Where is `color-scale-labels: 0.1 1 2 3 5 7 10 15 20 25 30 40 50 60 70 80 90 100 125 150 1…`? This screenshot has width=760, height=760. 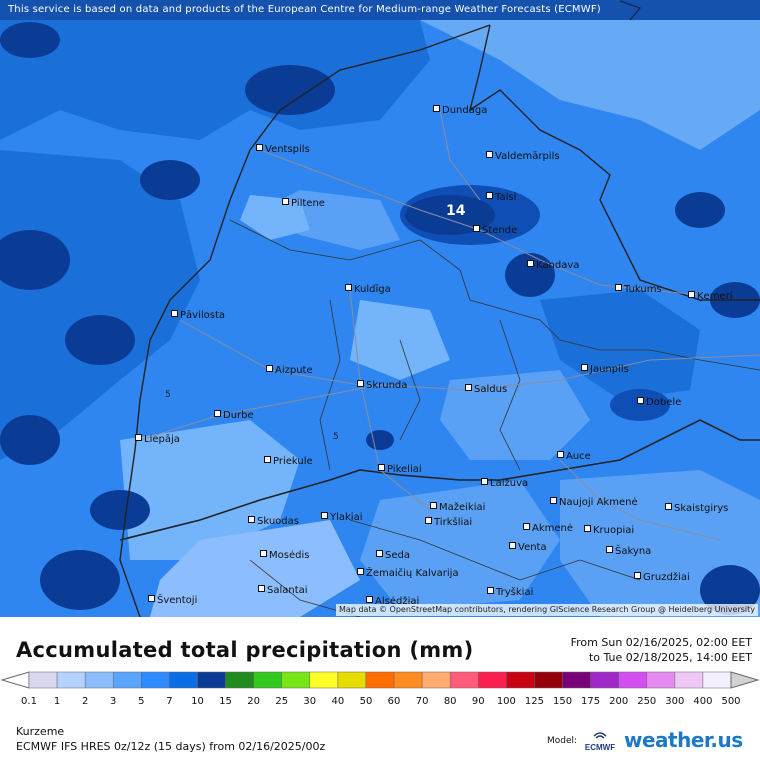
color-scale-labels: 0.1 1 2 3 5 7 10 15 20 25 30 40 50 60 70 80 90 100 125 150 1… is located at coordinates (380, 703).